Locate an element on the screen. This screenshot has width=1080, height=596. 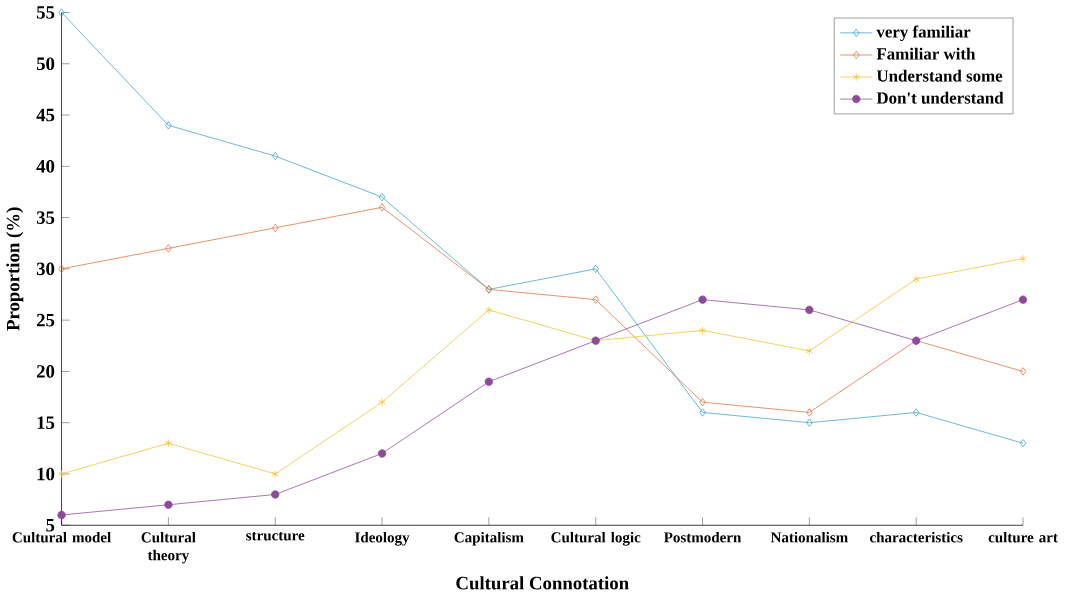
x-tick-label: culture art is located at coordinates (1023, 537).